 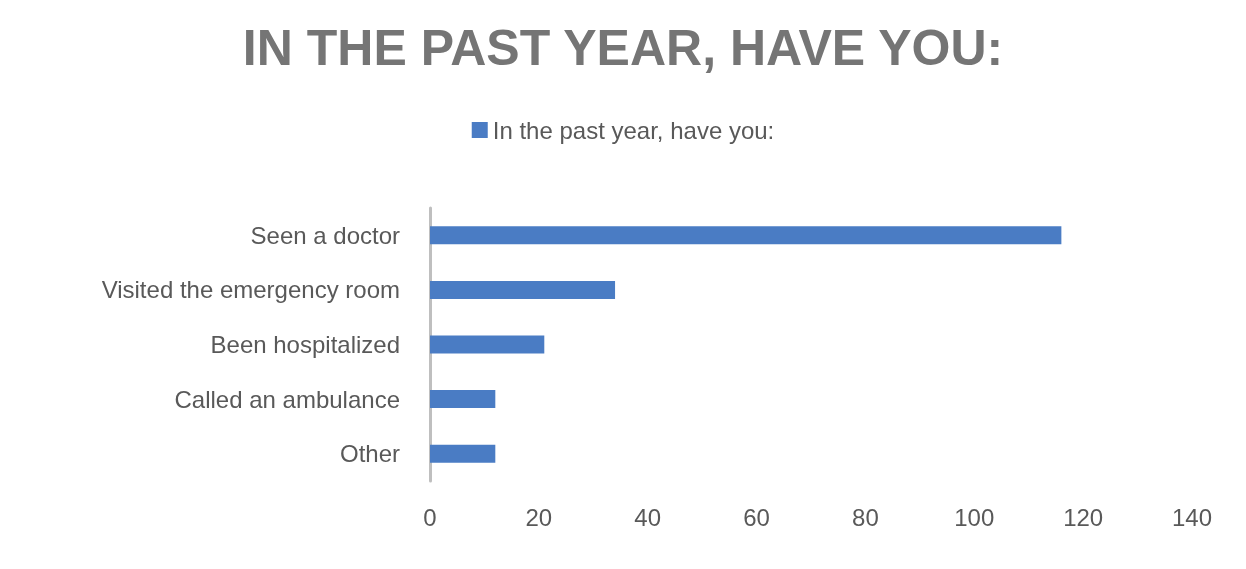 What do you see at coordinates (539, 517) in the screenshot?
I see `x-tick-label: 20` at bounding box center [539, 517].